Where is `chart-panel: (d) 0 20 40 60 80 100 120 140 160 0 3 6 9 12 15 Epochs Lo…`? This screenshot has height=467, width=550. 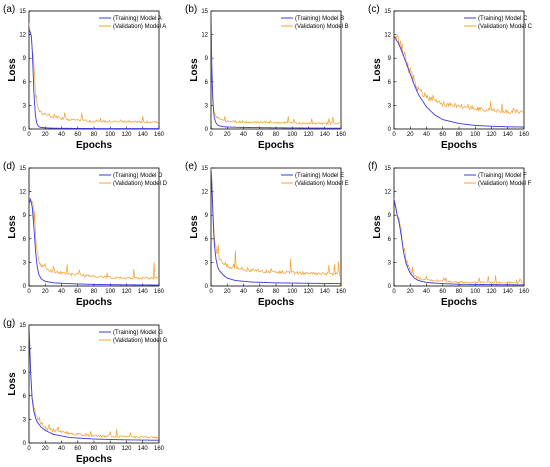 chart-panel: (d) 0 20 40 60 80 100 120 140 160 0 3 6 9 12 15 Epochs Lo… is located at coordinates (85, 234).